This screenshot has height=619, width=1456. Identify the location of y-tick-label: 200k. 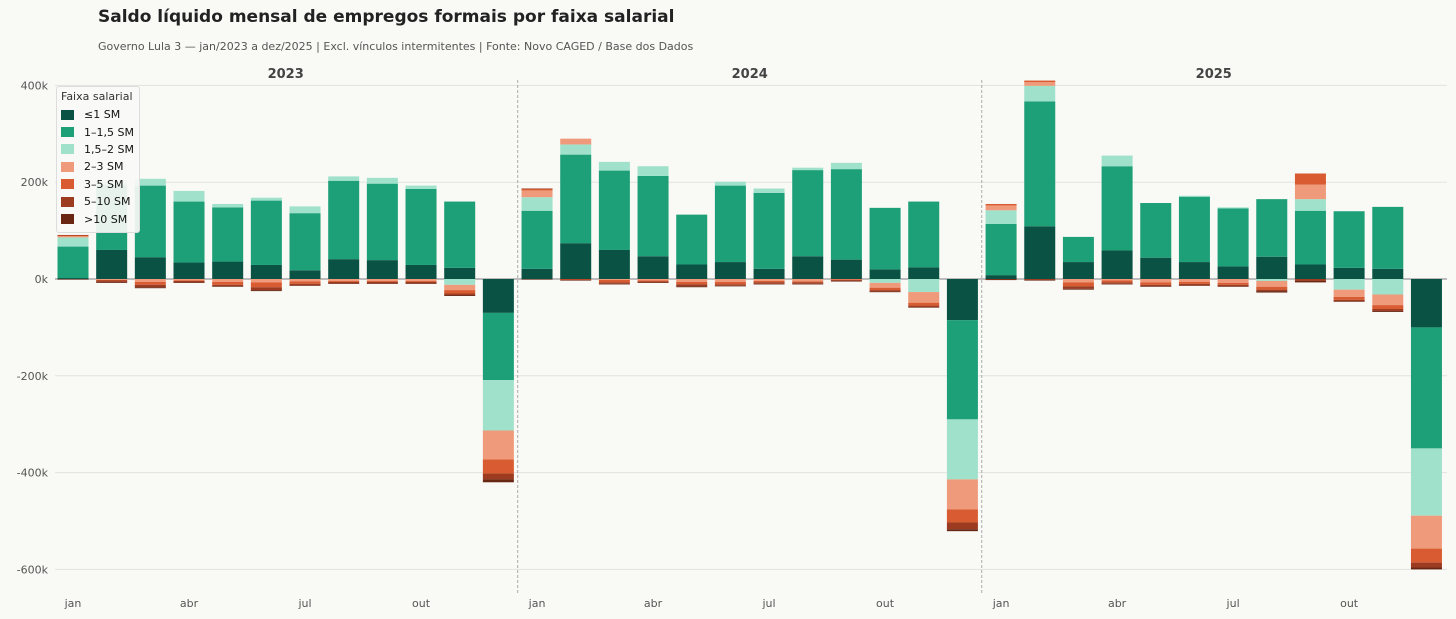
(35, 182).